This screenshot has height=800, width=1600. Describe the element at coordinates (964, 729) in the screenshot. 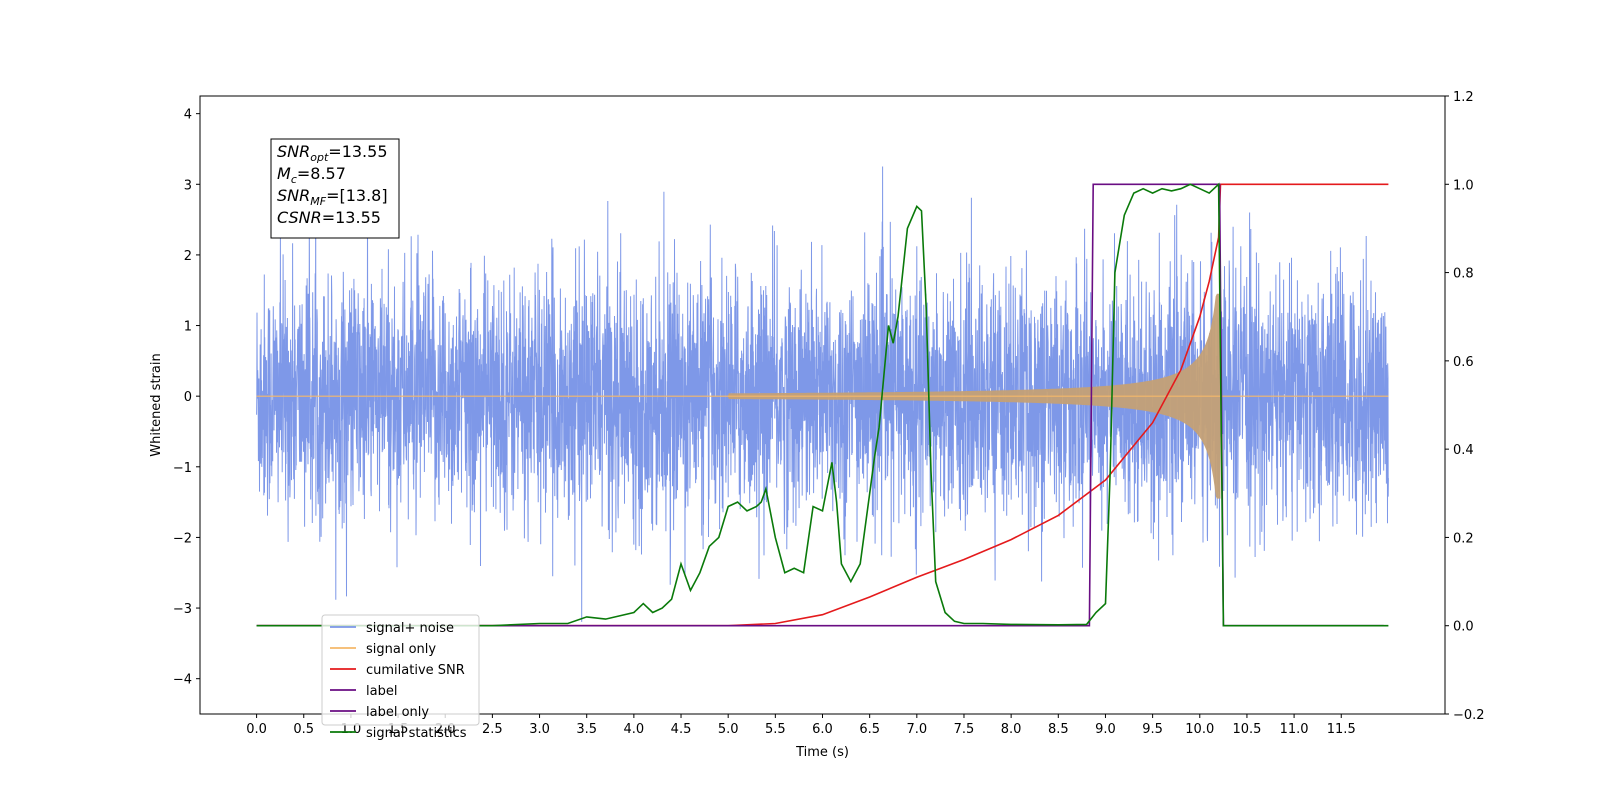

I see `x-tick-label: 7.5` at that location.